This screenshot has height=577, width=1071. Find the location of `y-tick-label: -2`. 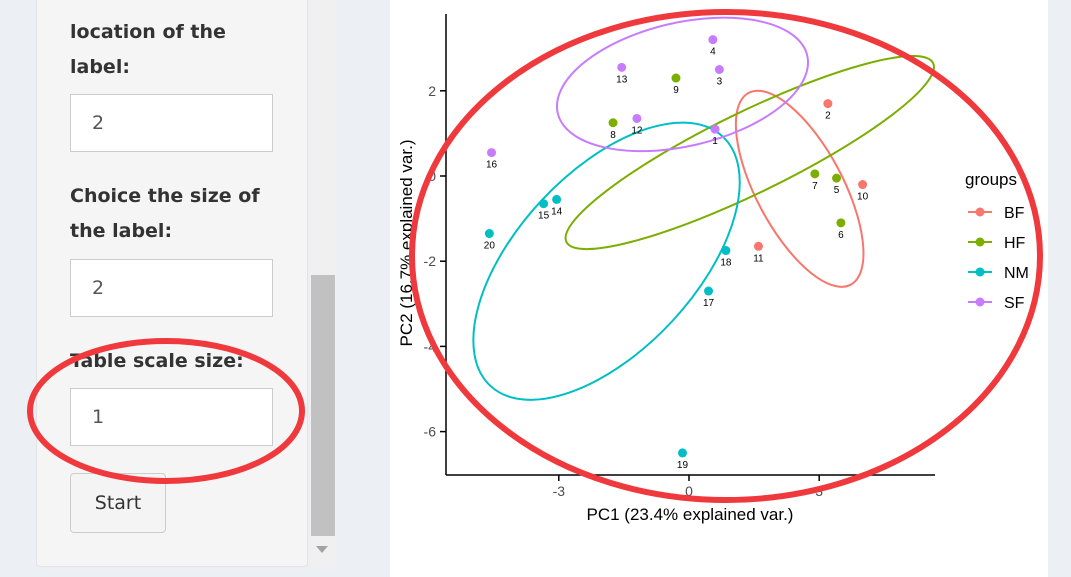

y-tick-label: -2 is located at coordinates (430, 261).